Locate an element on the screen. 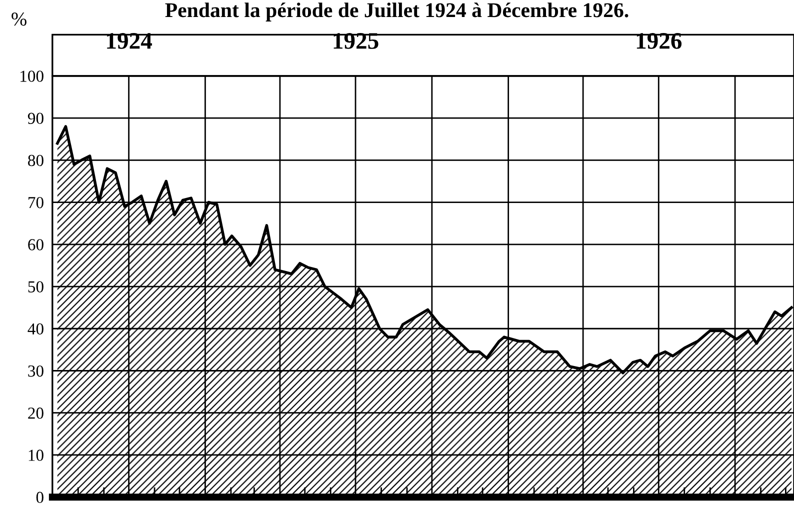 The image size is (794, 513). y-tick-label: 40 is located at coordinates (36, 329).